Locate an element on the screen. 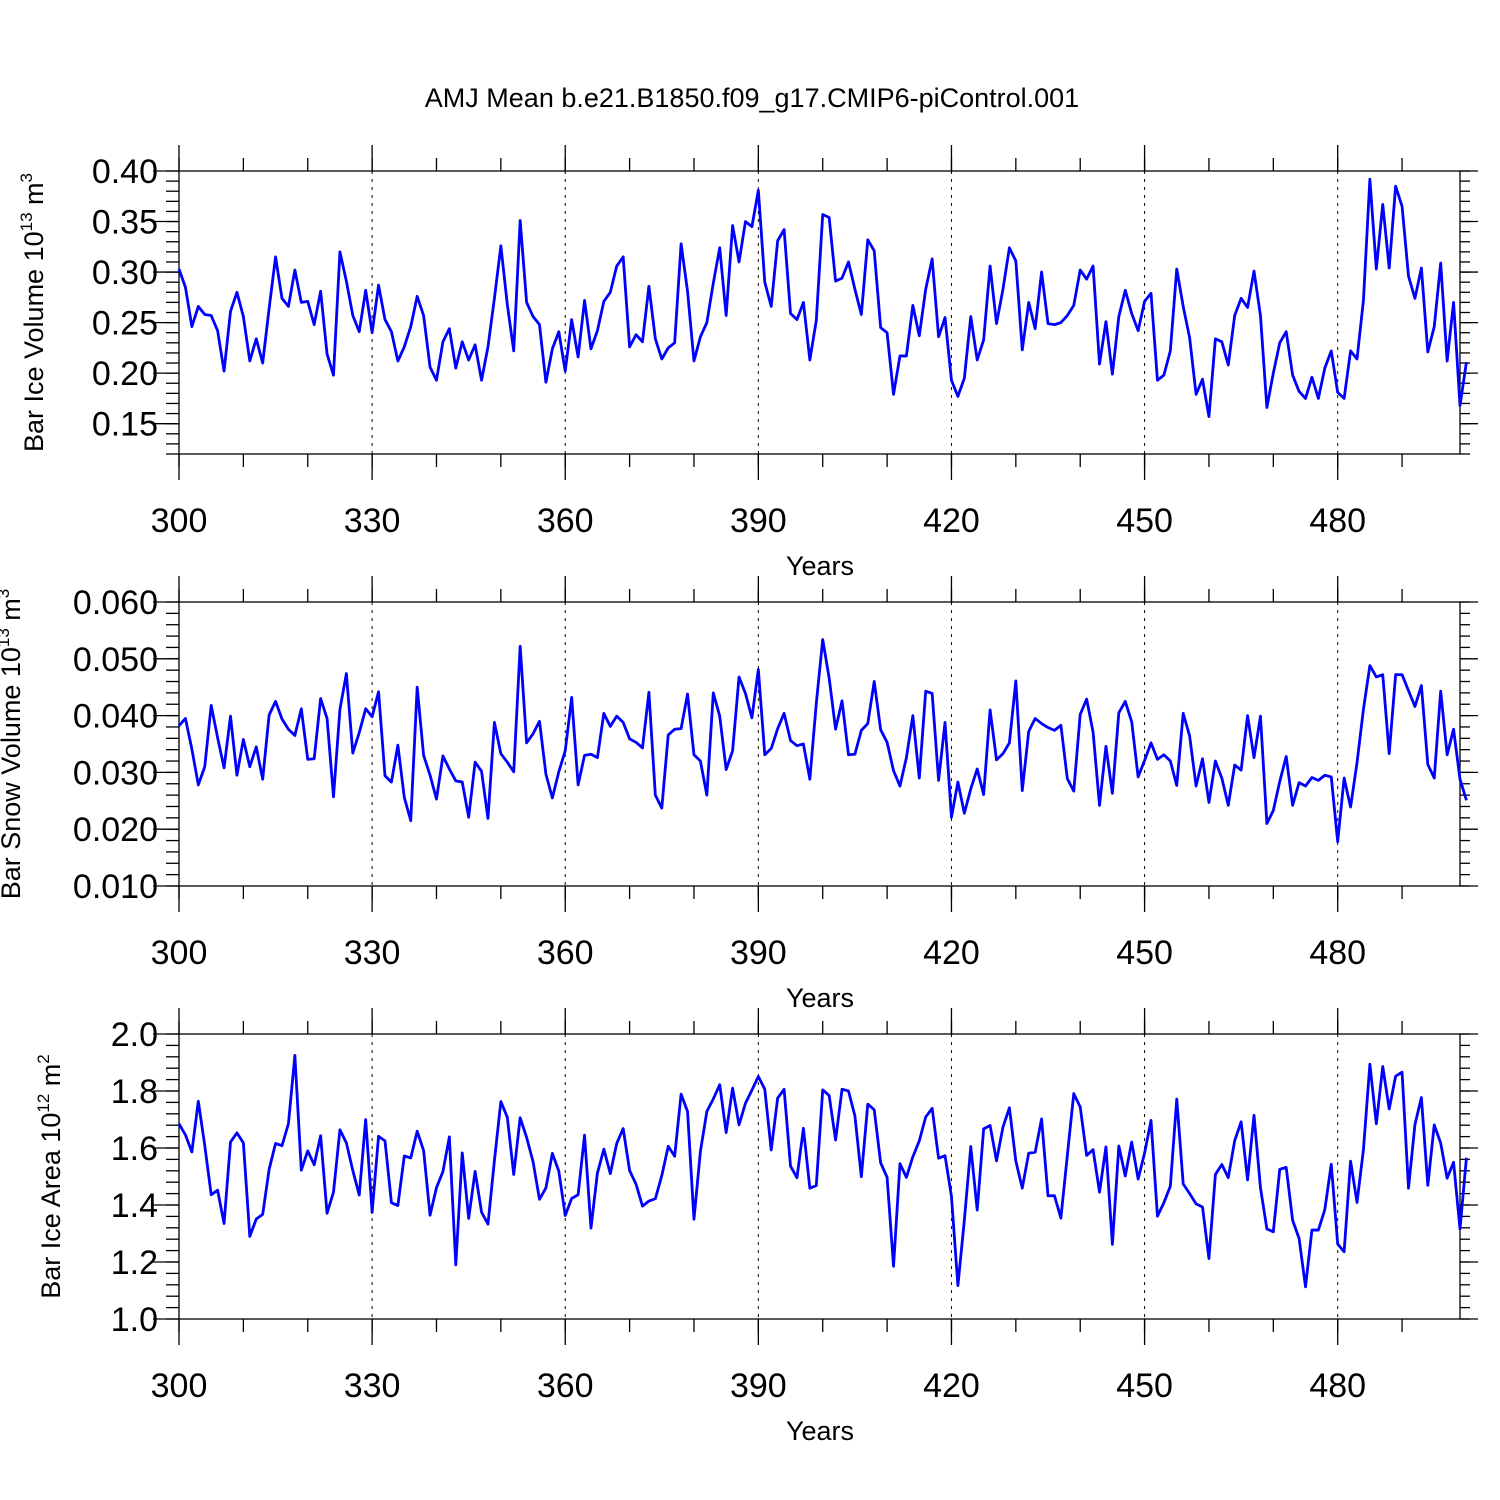 Image resolution: width=1500 pixels, height=1500 pixels. x-axis-title: Years is located at coordinates (820, 566).